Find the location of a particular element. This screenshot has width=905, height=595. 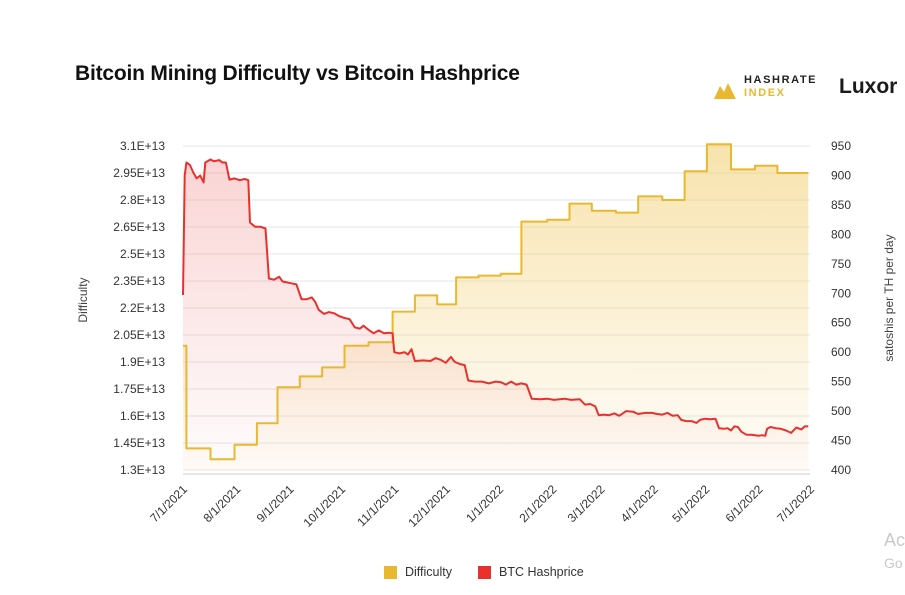

y-right-tick-label: 700 is located at coordinates (841, 293).